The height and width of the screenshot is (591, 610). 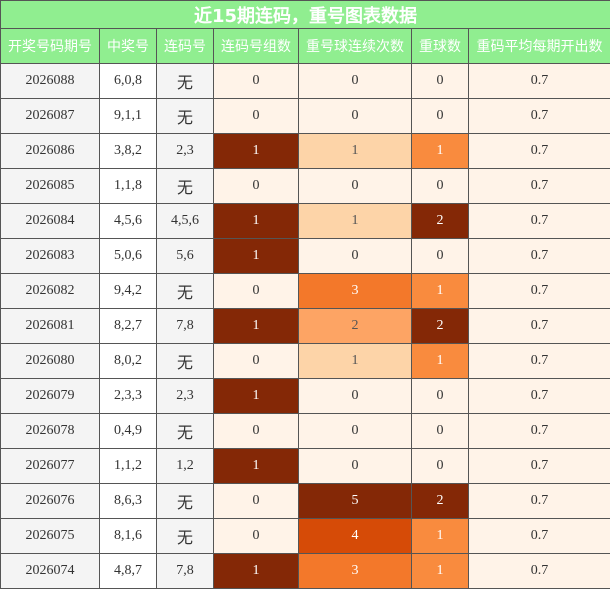 What do you see at coordinates (50, 571) in the screenshot?
I see `cell: 2026074` at bounding box center [50, 571].